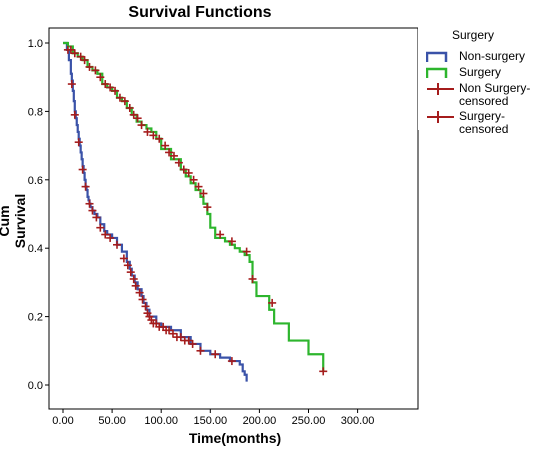  I want to click on x-tick-label: 100.00, so click(161, 421).